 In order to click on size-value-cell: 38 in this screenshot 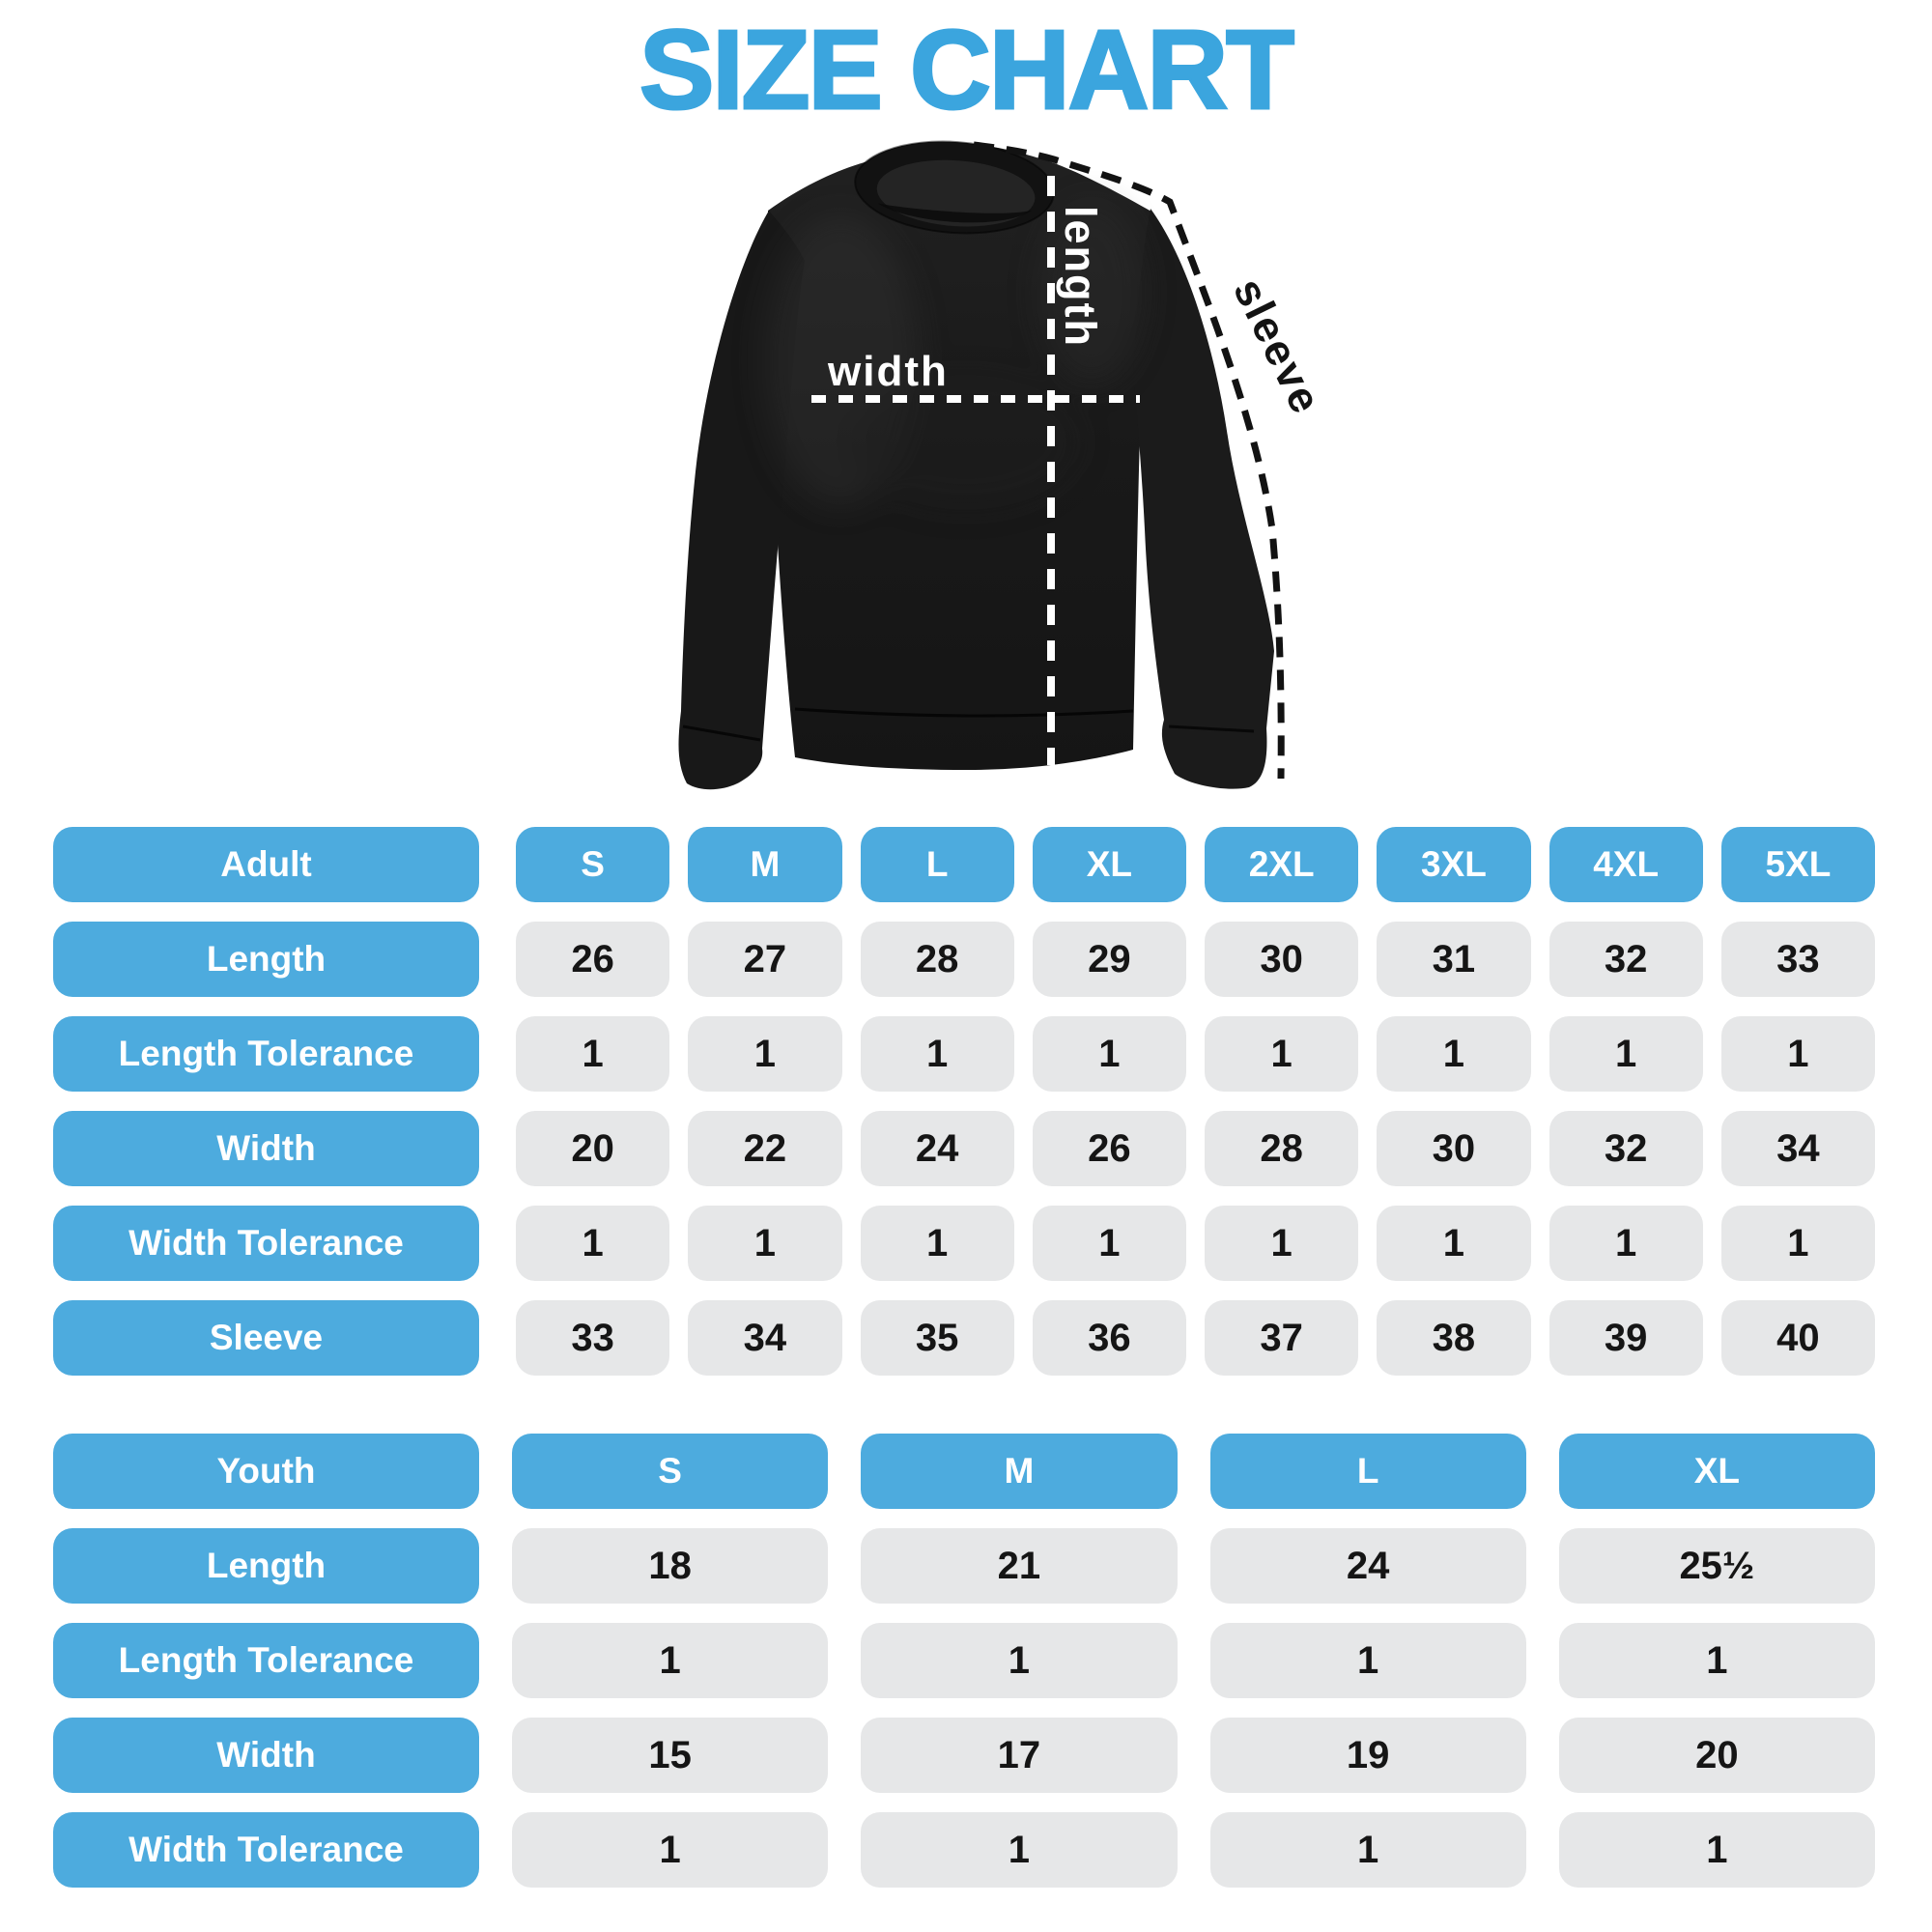, I will do `click(1454, 1338)`.